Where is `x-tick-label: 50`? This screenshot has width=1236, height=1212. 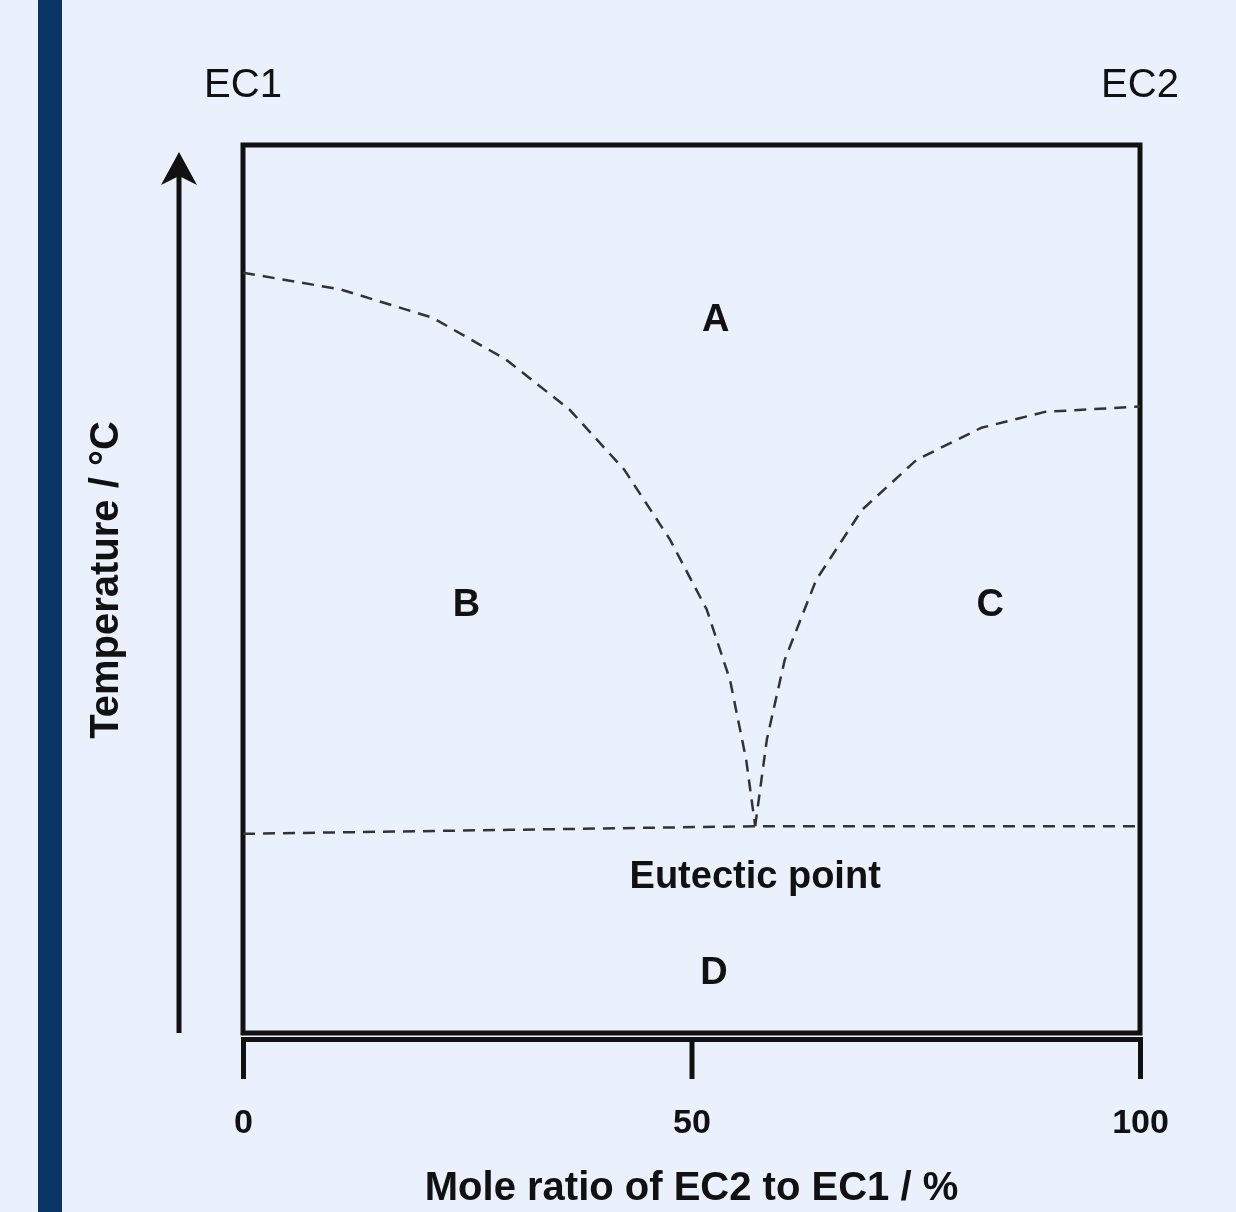 x-tick-label: 50 is located at coordinates (692, 1121).